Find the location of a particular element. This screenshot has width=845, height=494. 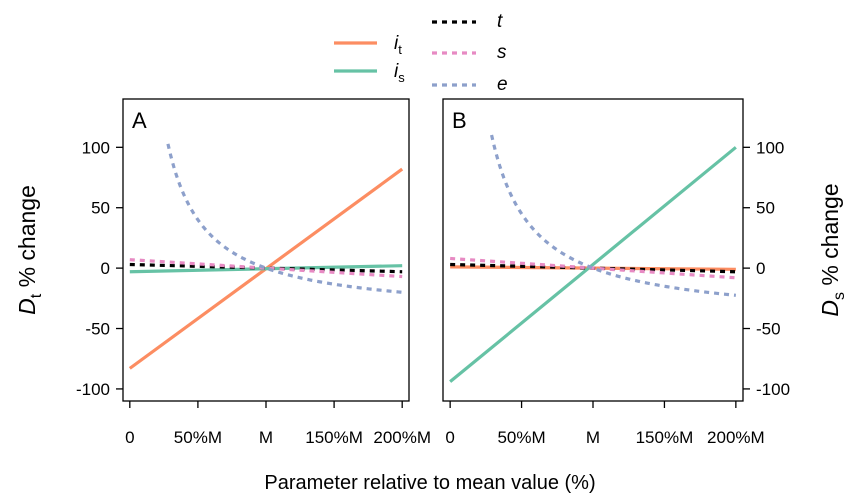

panel-b-y-axis-title: Ds % change is located at coordinates (831, 249).